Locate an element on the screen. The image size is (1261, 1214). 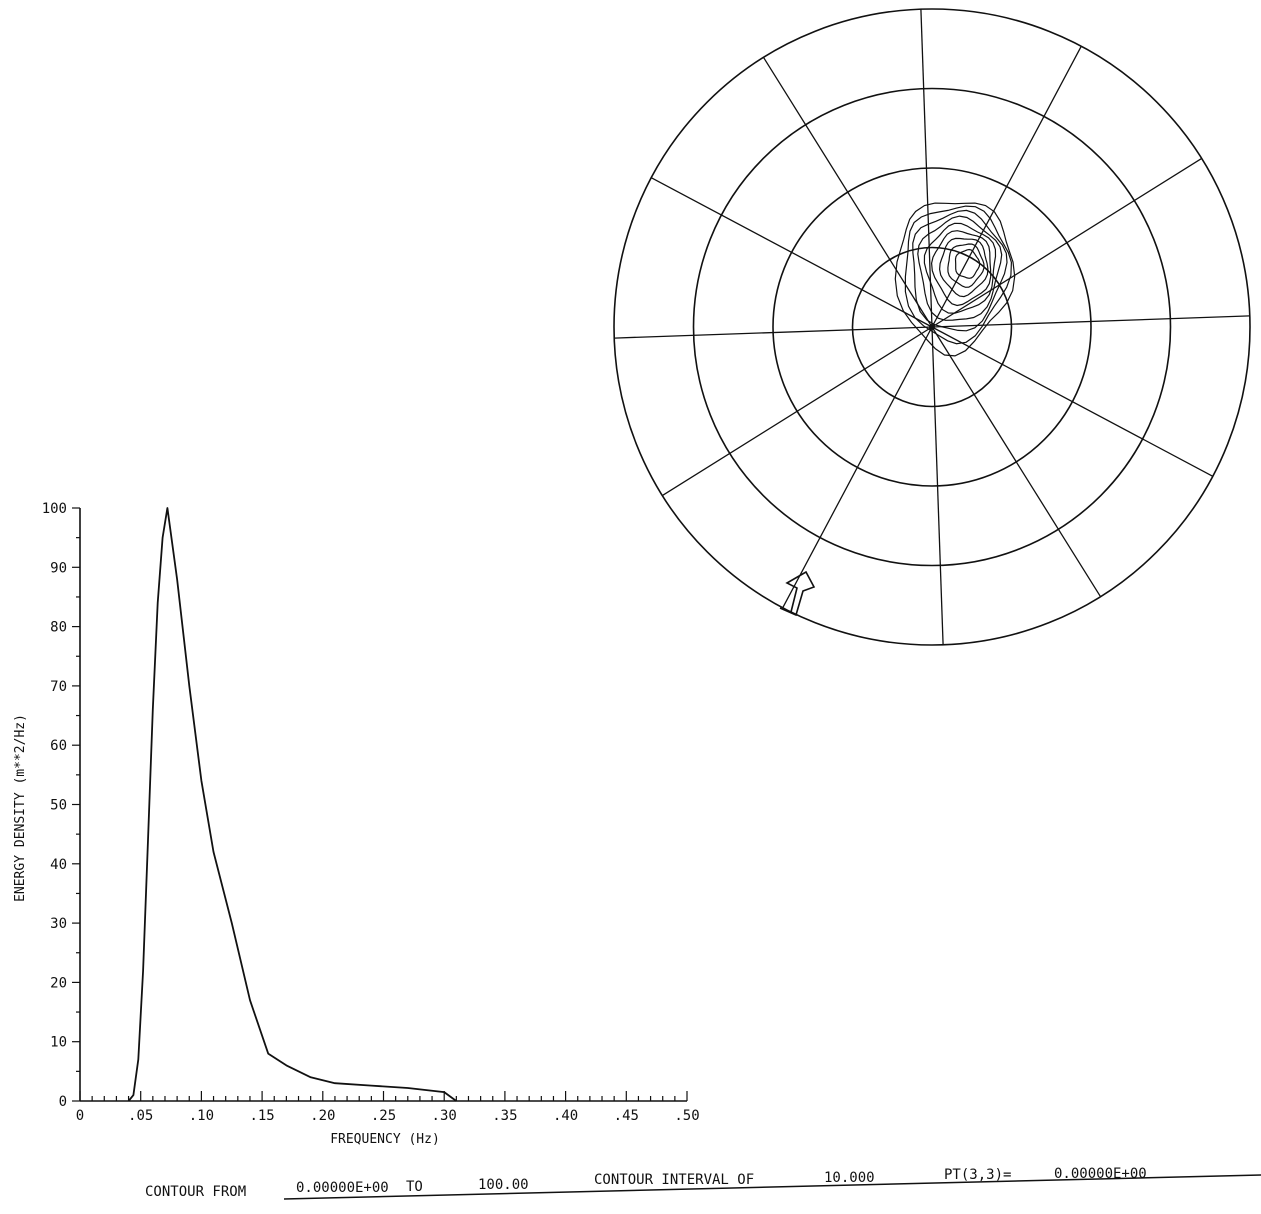
series-line-energy is located at coordinates (292, 804).